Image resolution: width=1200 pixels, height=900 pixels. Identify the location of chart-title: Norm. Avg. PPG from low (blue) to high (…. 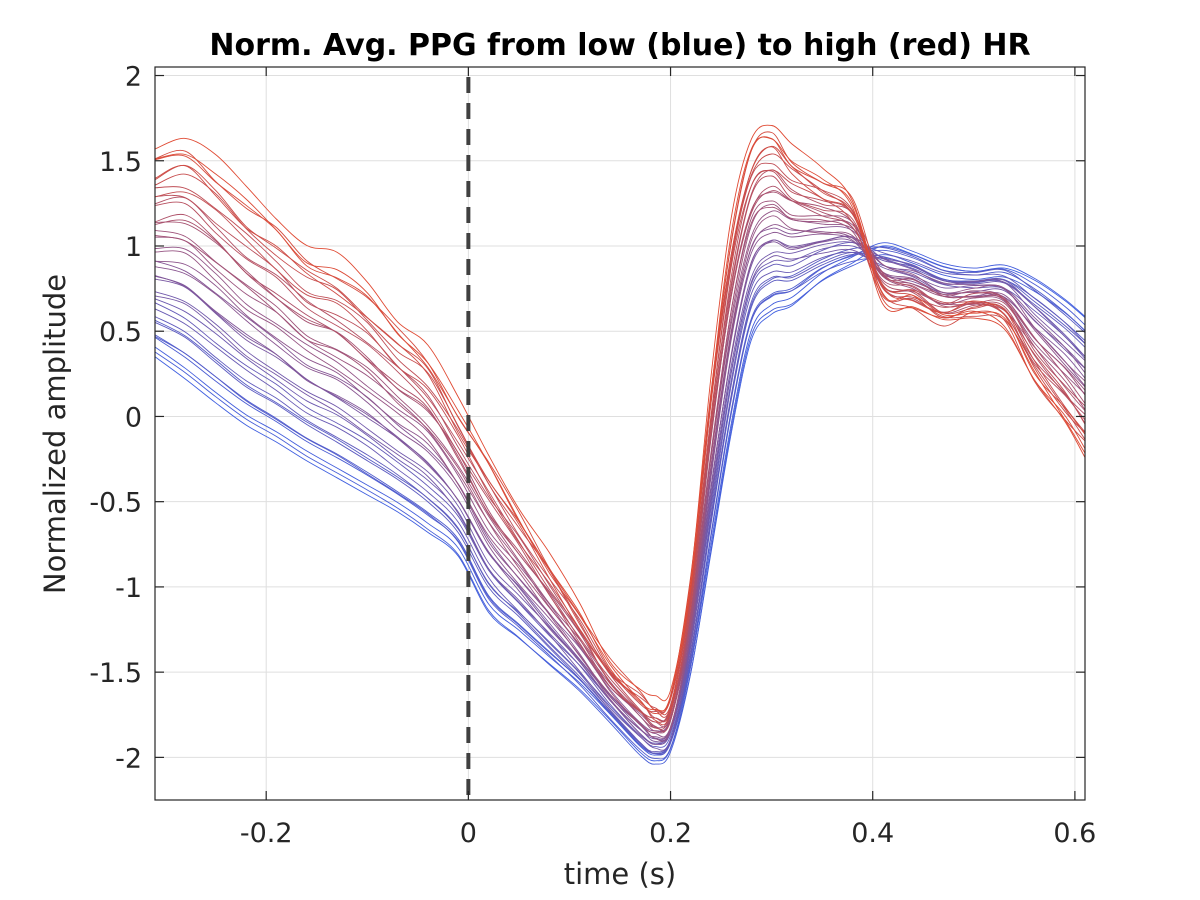
(619, 45).